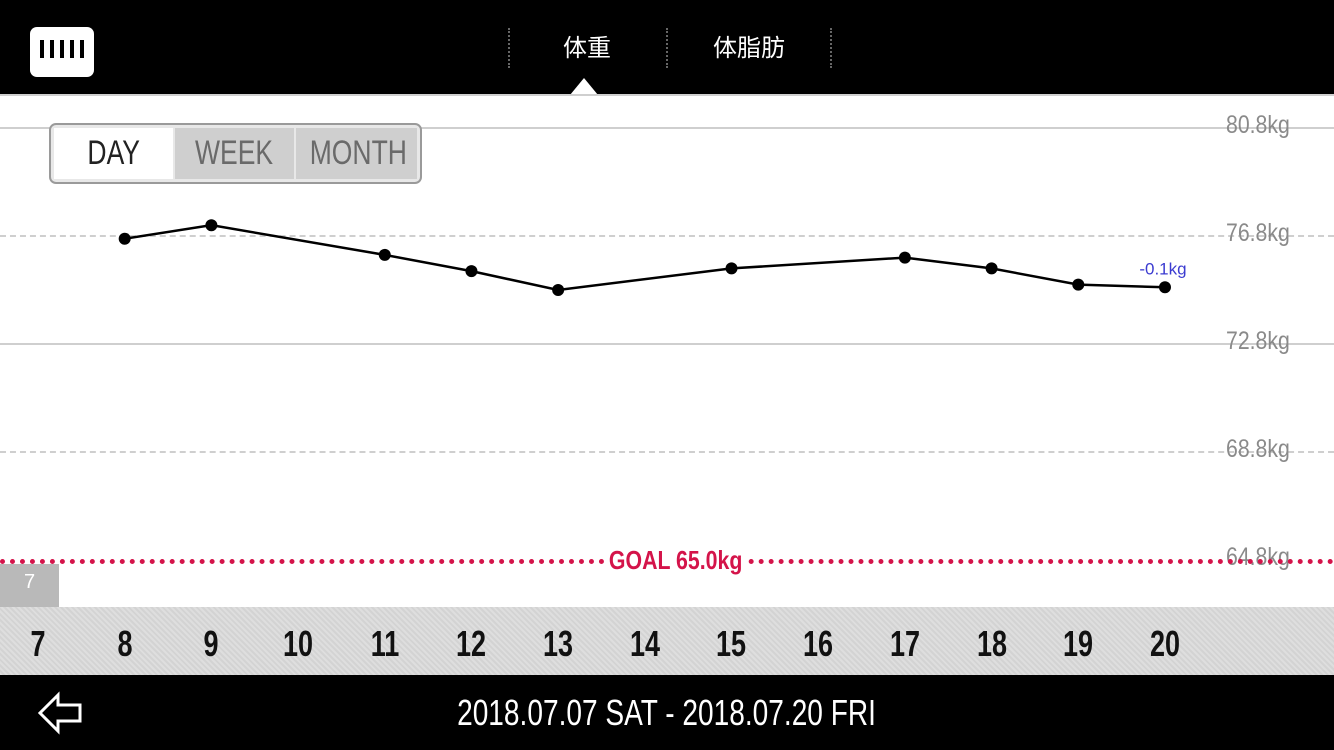  Describe the element at coordinates (584, 86) in the screenshot. I see `active-tab-indicator` at that location.